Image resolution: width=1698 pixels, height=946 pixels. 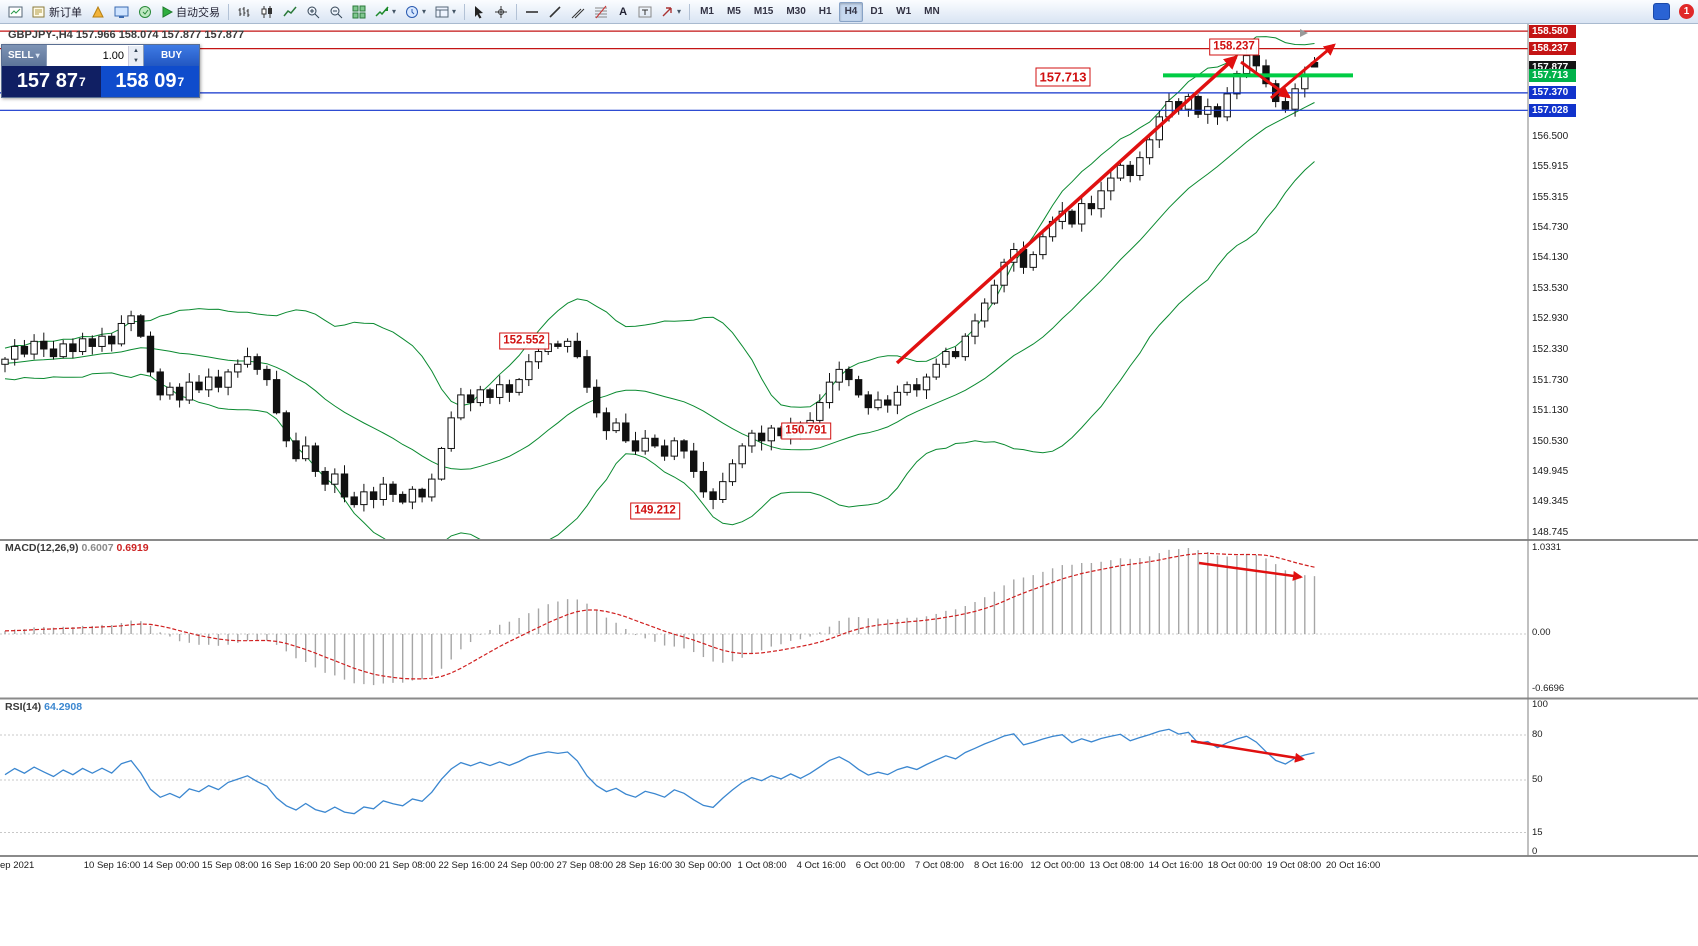 I want to click on timeframe-m15-button: M15, so click(x=763, y=12).